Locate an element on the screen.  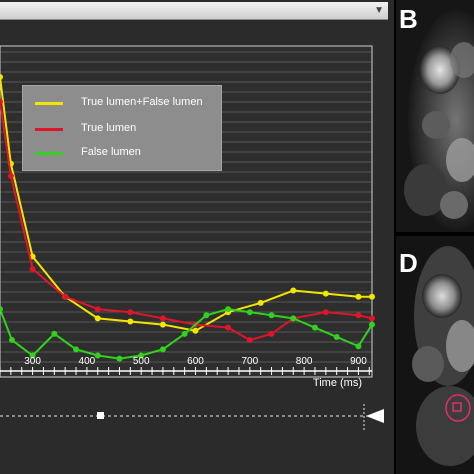
time-slider-arrow-icon is located at coordinates (375, 416).